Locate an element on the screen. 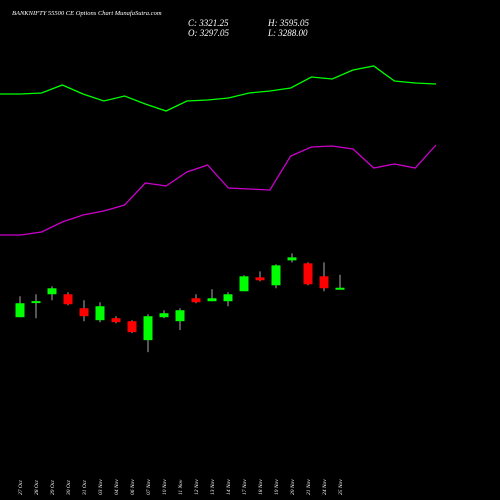 The image size is (500, 500). low-label: L: 3288.00 is located at coordinates (287, 33).